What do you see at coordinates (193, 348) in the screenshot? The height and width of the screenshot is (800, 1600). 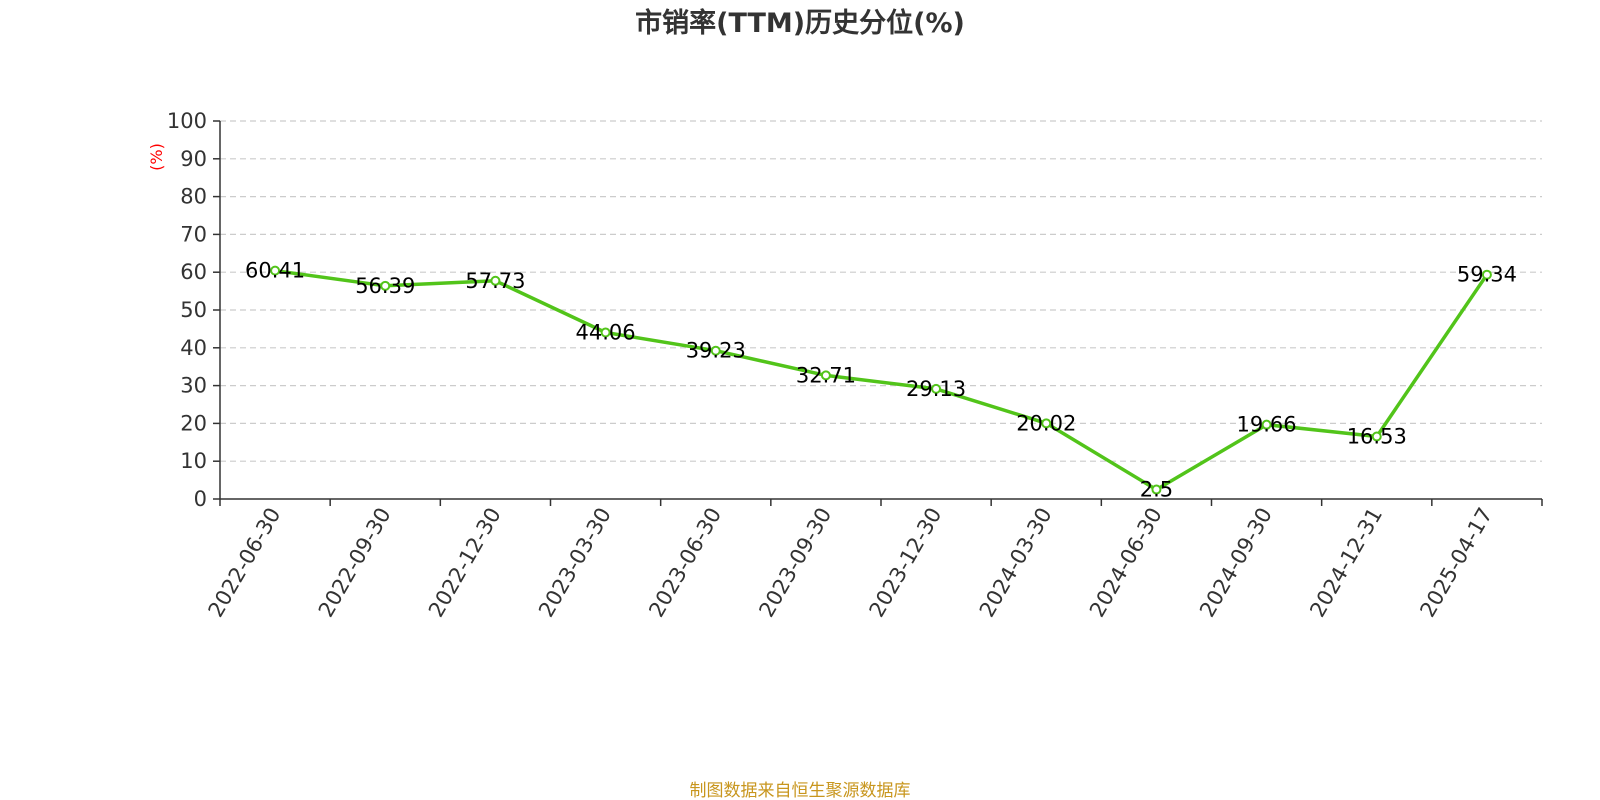 I see `y-tick-label: 40` at bounding box center [193, 348].